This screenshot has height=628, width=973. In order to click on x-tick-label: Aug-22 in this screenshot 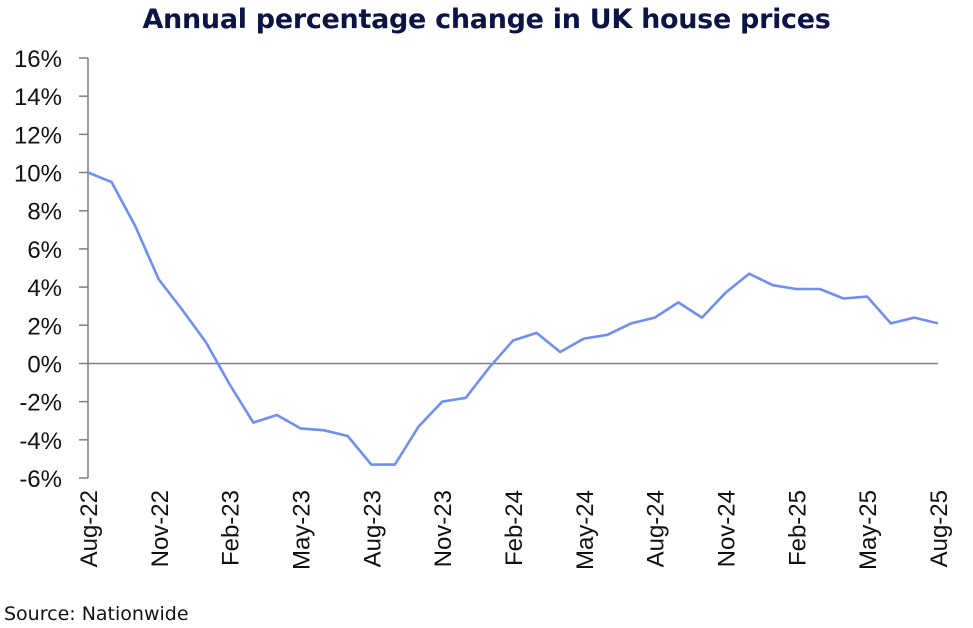, I will do `click(89, 528)`.